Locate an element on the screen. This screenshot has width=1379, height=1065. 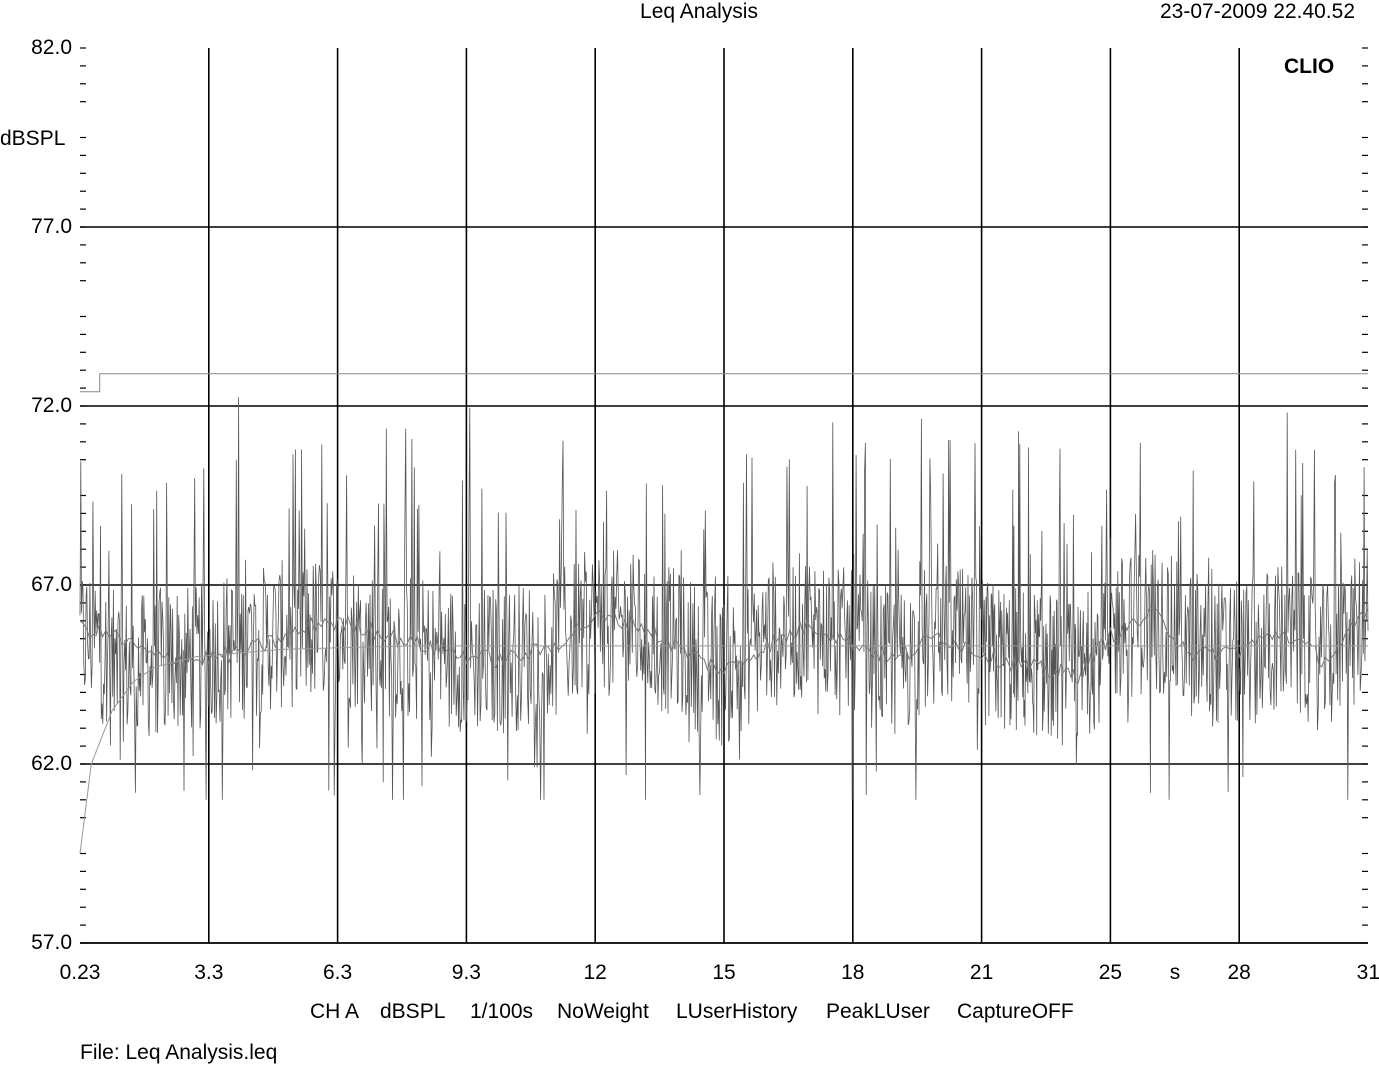
series-short-term-leq is located at coordinates (724, 644).